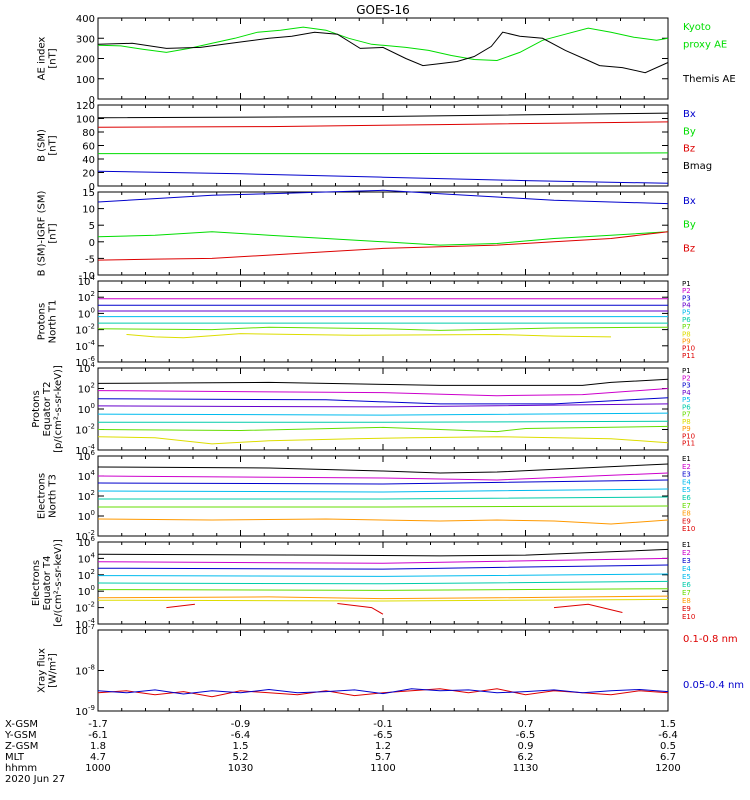 This screenshot has height=800, width=750. What do you see at coordinates (88, 210) in the screenshot?
I see `y-tick-label: 10` at bounding box center [88, 210].